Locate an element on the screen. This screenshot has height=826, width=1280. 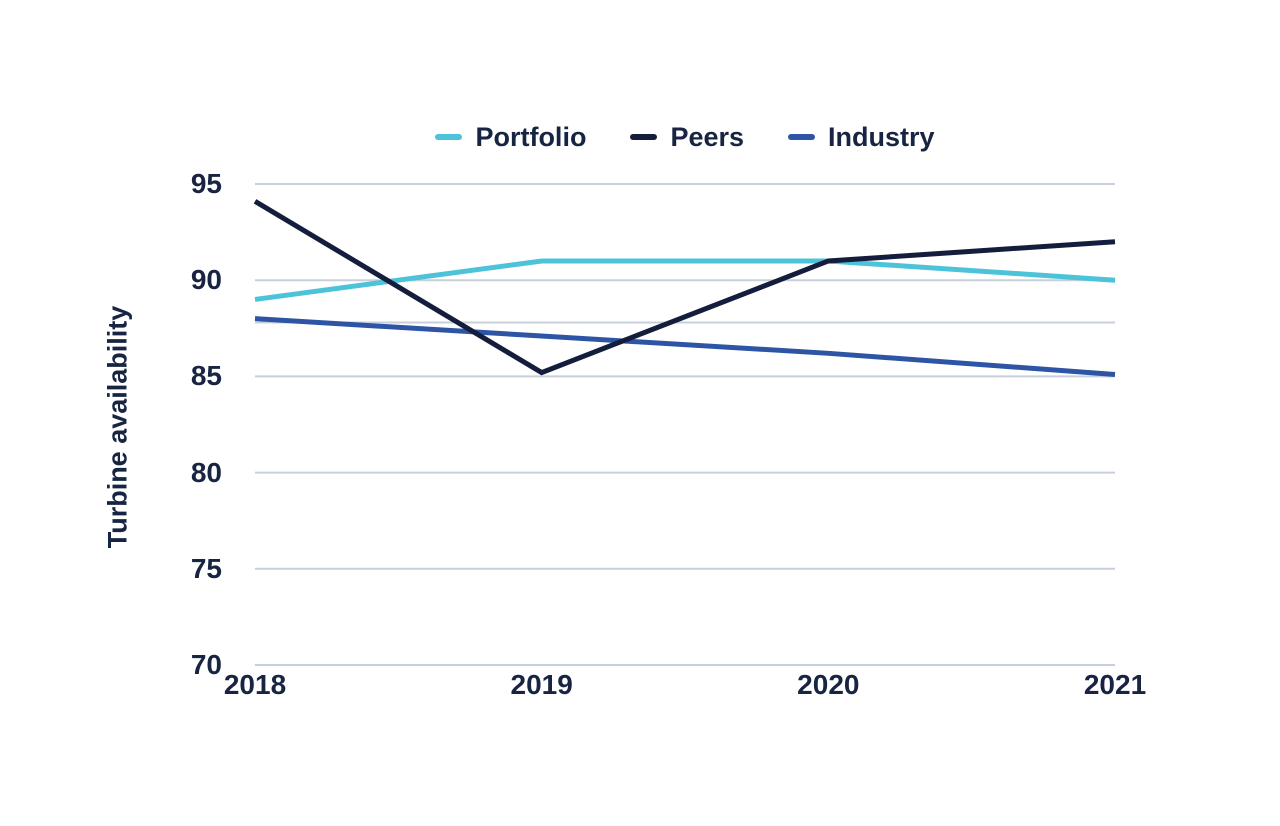
legend-label-industry: Industry is located at coordinates (881, 136).